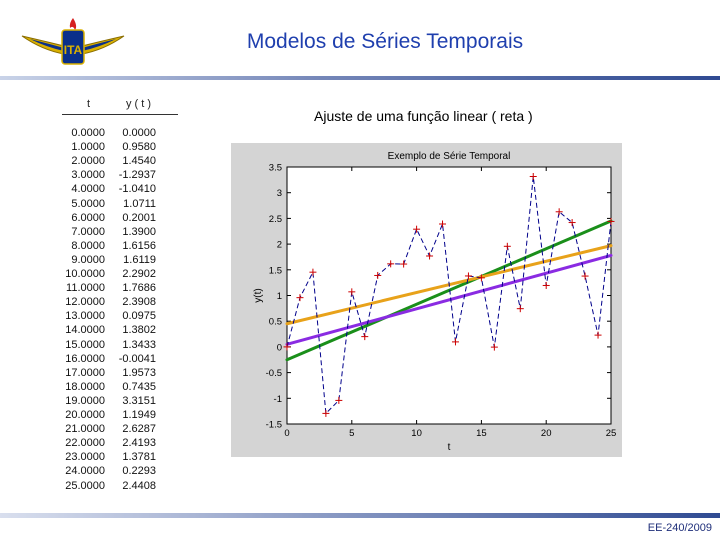 The image size is (720, 540). Describe the element at coordinates (139, 372) in the screenshot. I see `cell-y: 1.9573` at that location.